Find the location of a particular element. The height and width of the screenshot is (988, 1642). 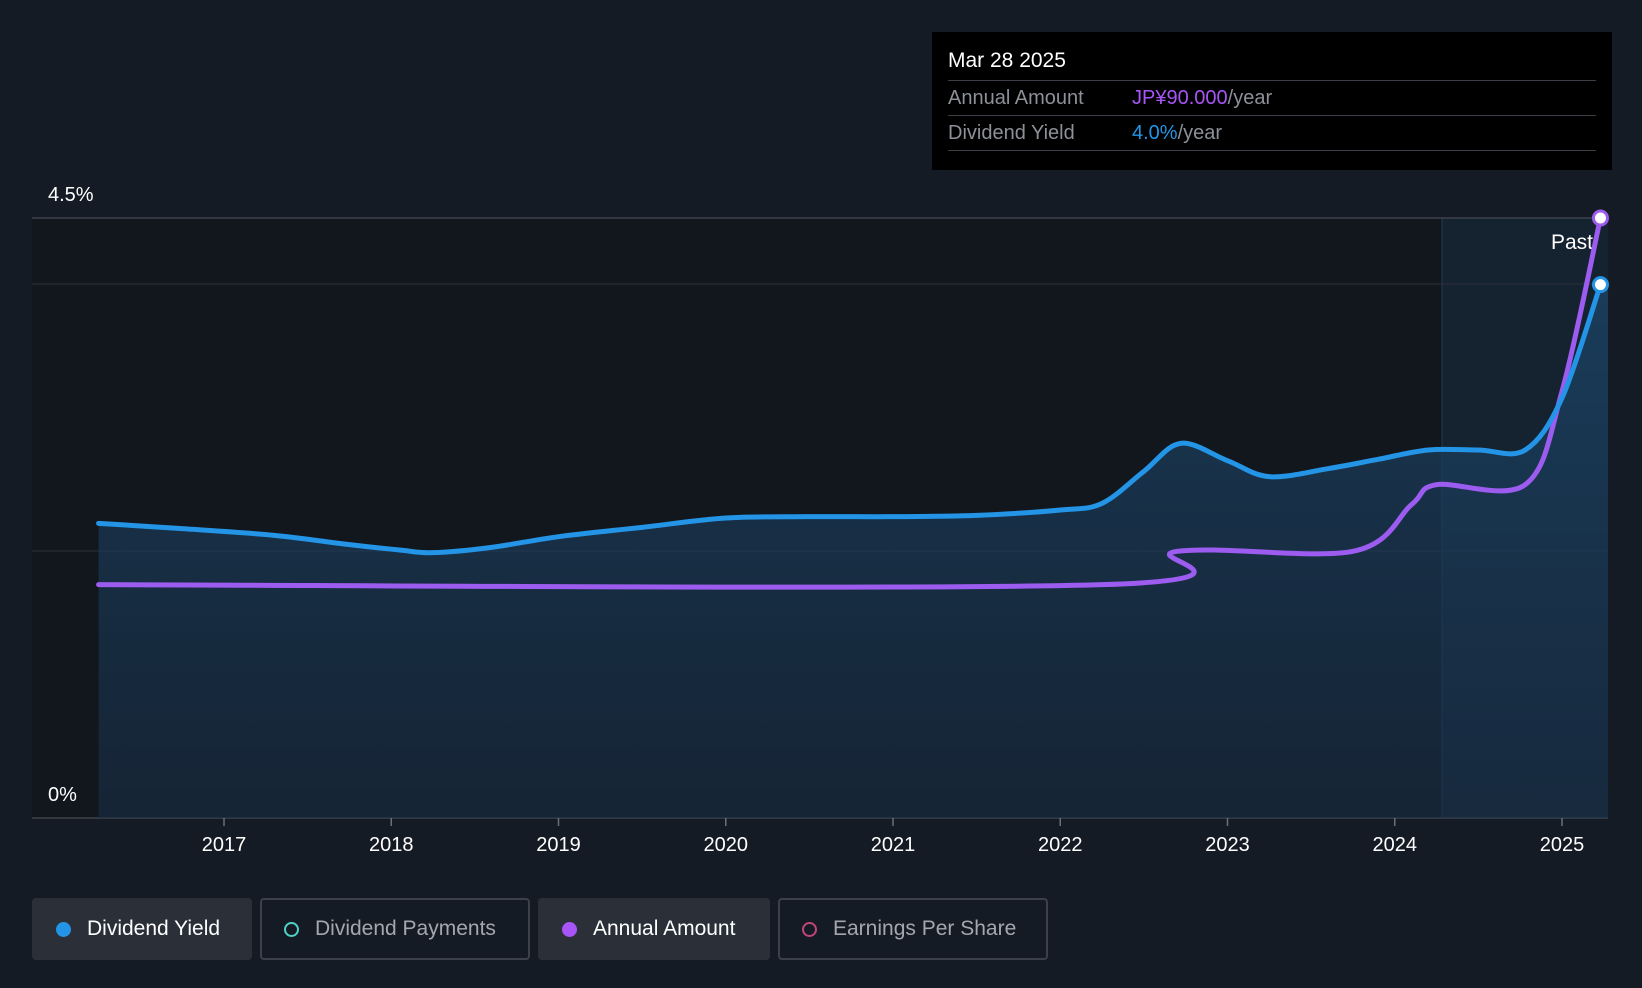

x-tick-label: 2023 is located at coordinates (1227, 845).